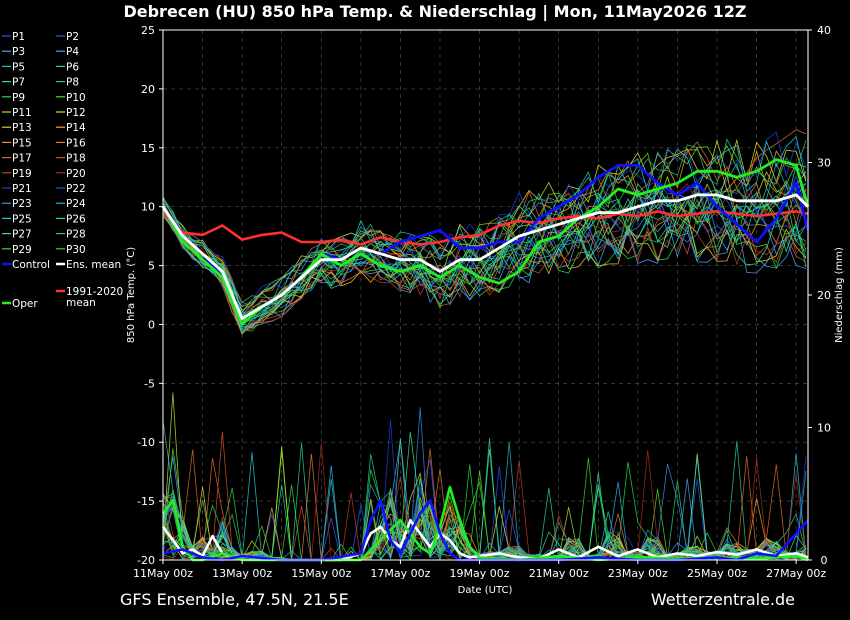 The width and height of the screenshot is (850, 620). Describe the element at coordinates (824, 428) in the screenshot. I see `y2-tick-label: 10` at that location.